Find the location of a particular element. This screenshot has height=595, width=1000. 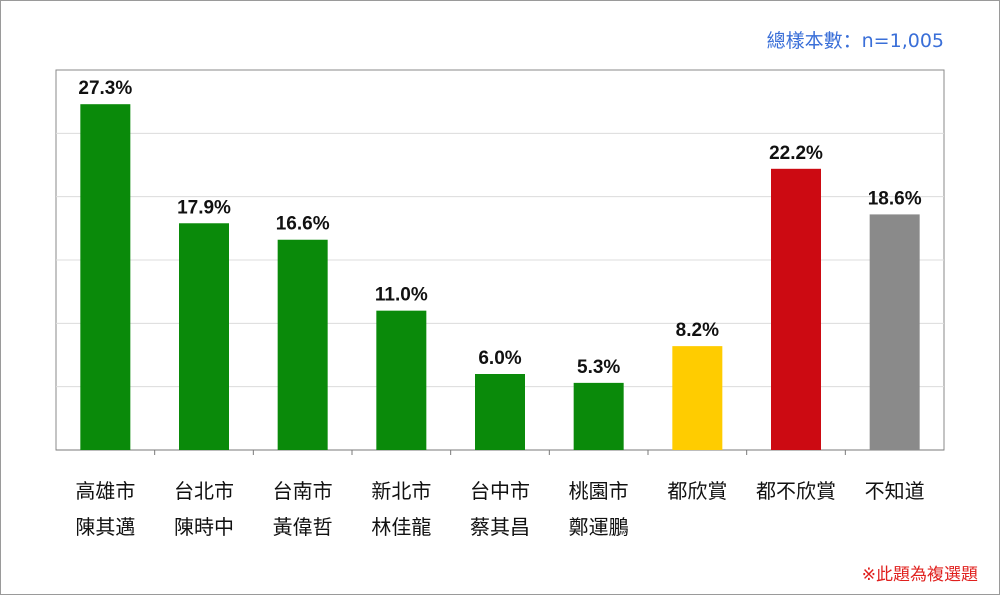

category-label: 台北市 is located at coordinates (204, 491).